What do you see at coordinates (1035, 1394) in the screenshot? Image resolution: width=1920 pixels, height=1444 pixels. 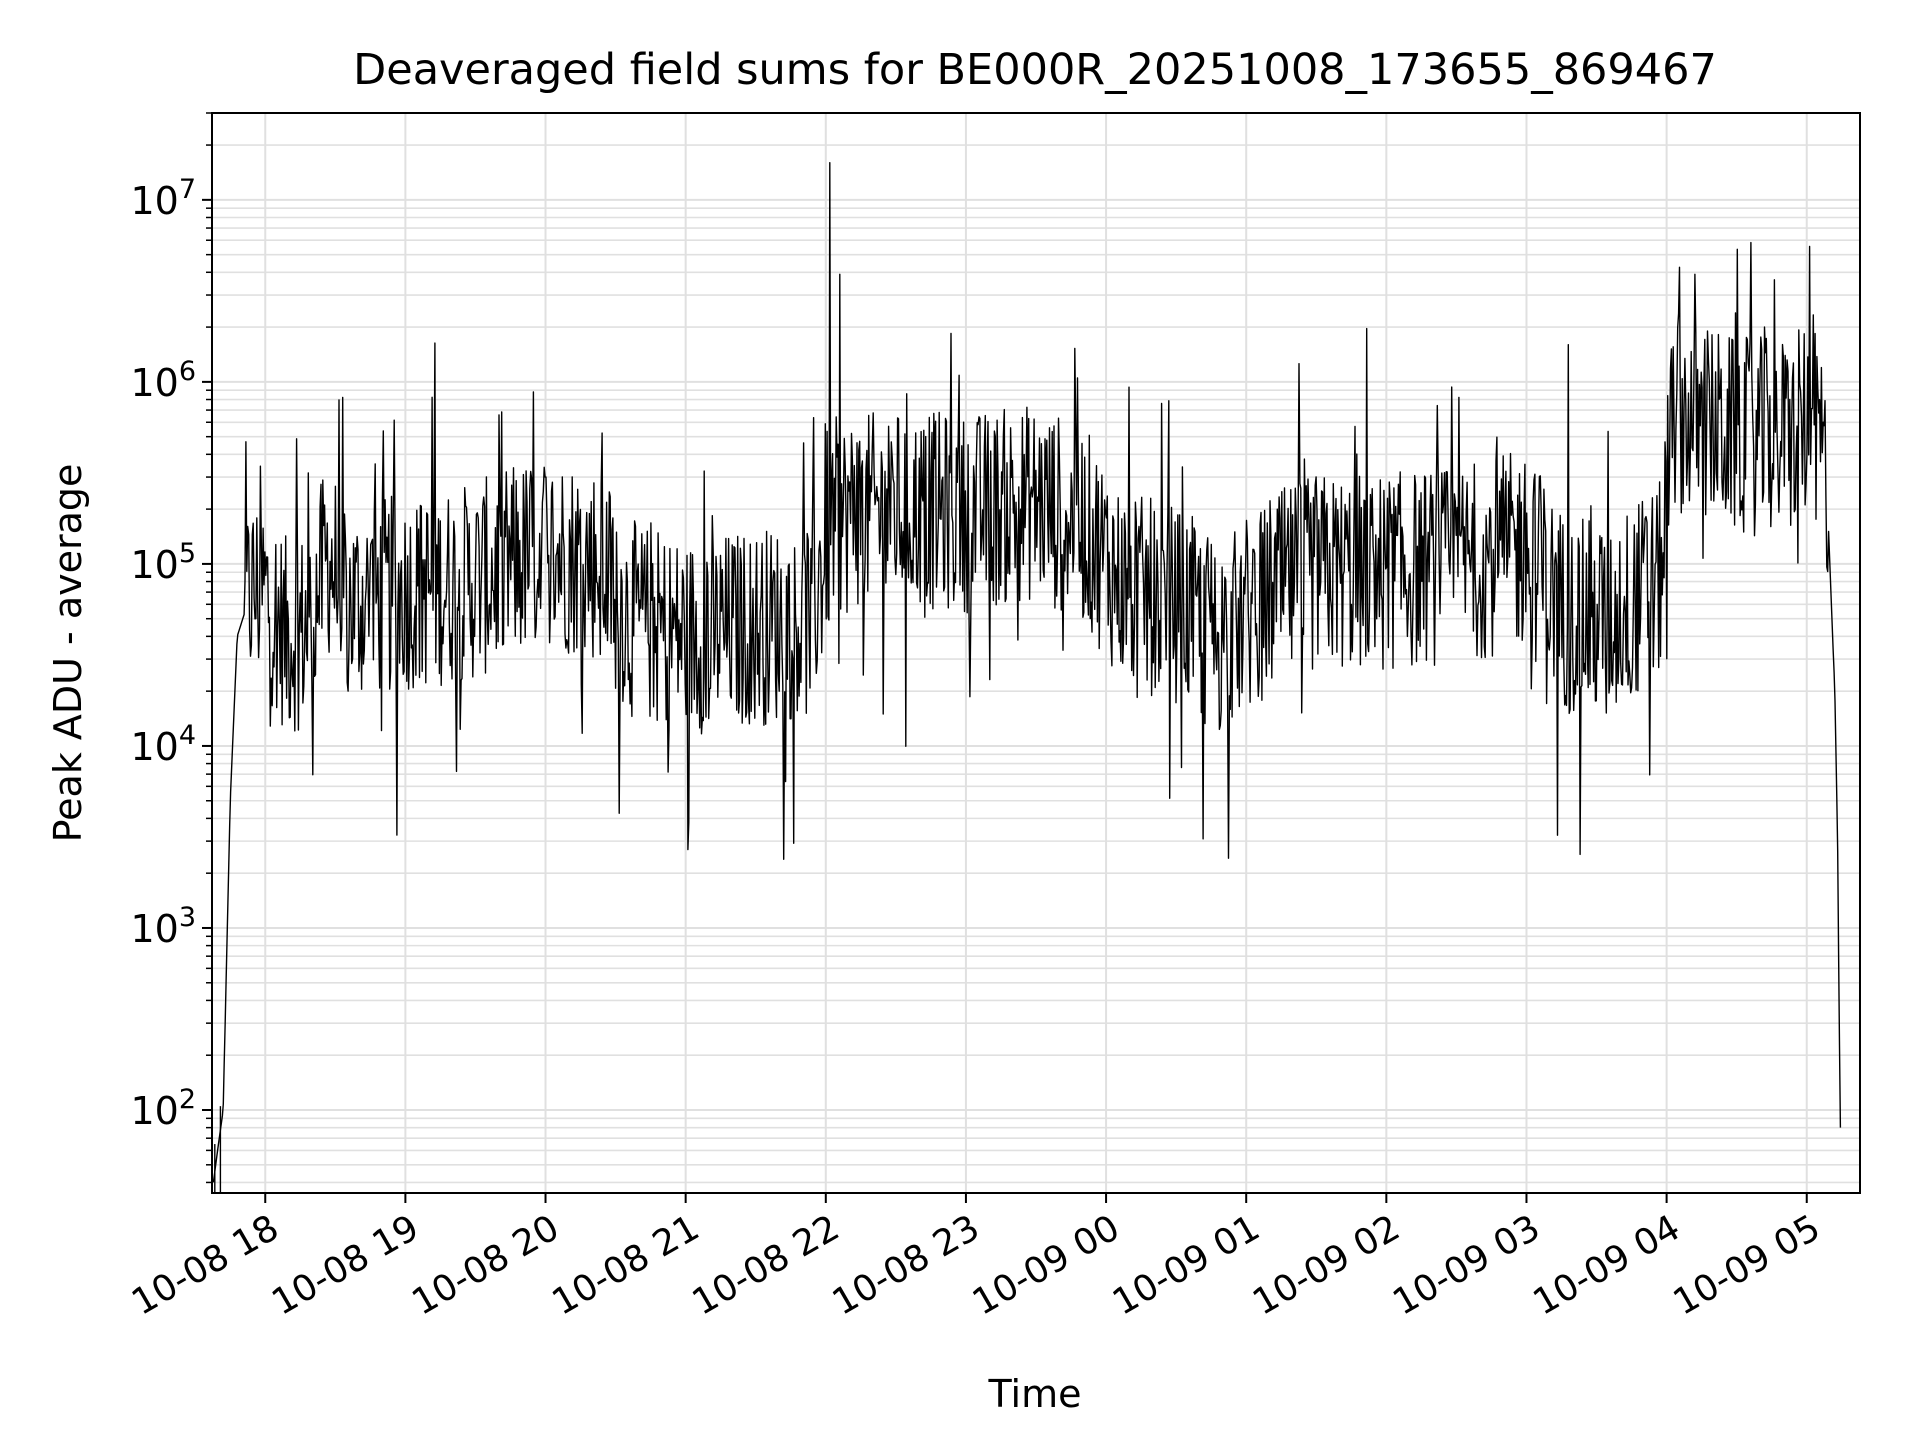 I see `x-axis-label: Time` at bounding box center [1035, 1394].